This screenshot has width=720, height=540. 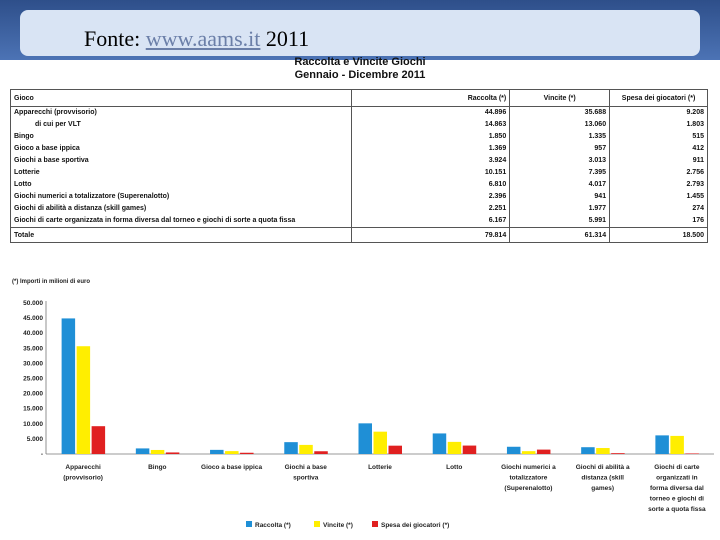 What do you see at coordinates (677, 467) in the screenshot?
I see `x-tick-label: Giochi di carte` at bounding box center [677, 467].